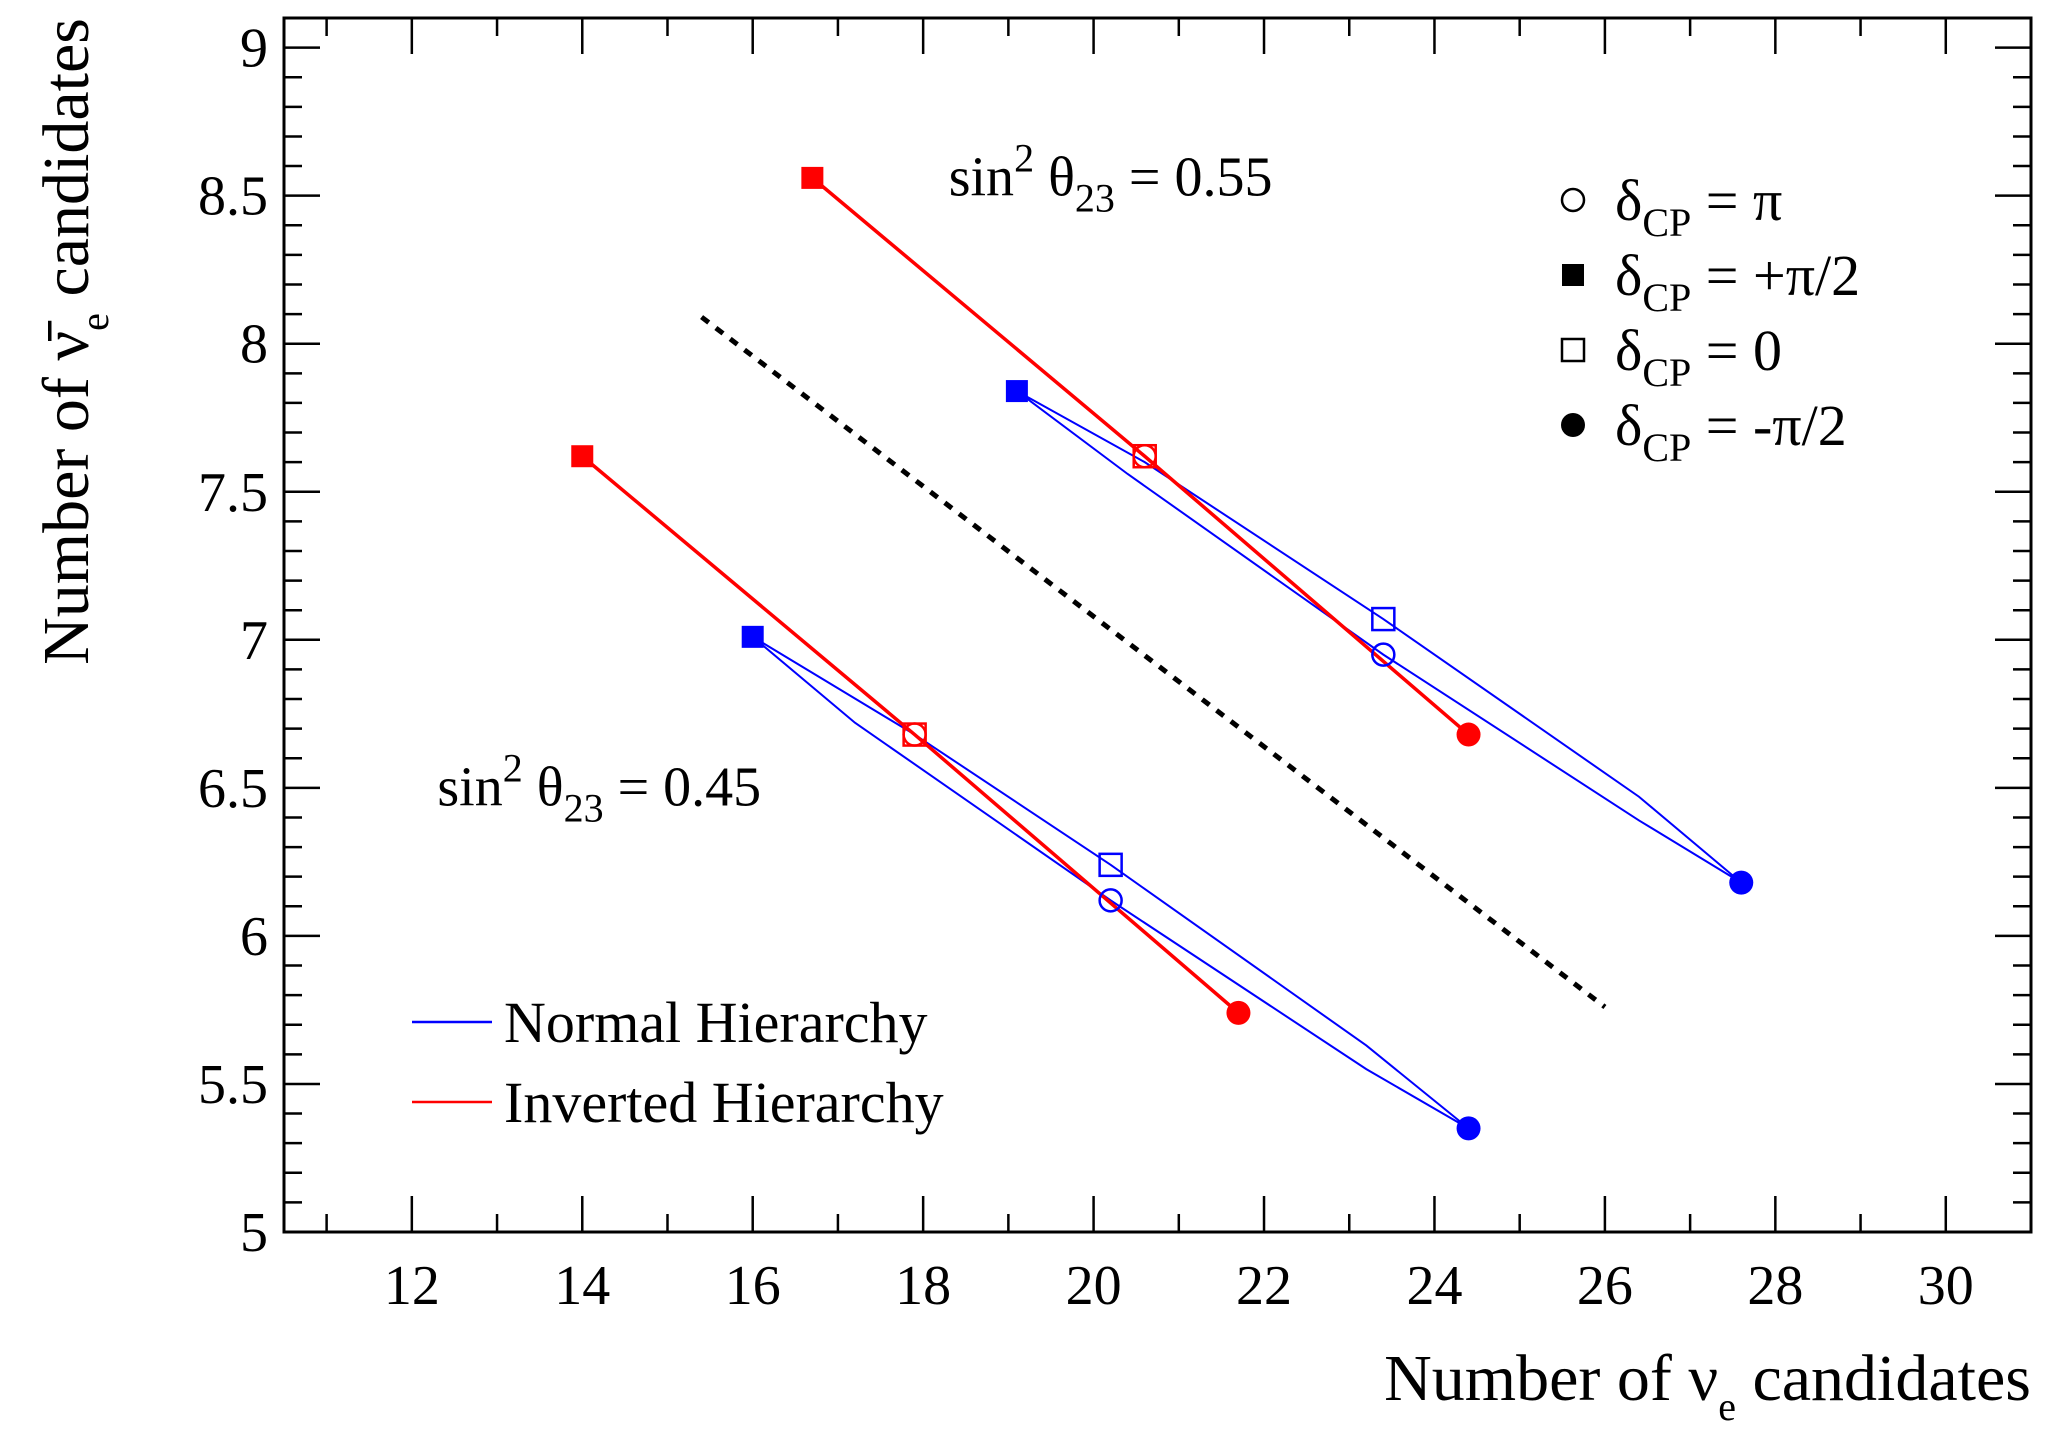  Describe the element at coordinates (1707, 1385) in the screenshot. I see `x-axis-title: Number of νe candidates` at that location.